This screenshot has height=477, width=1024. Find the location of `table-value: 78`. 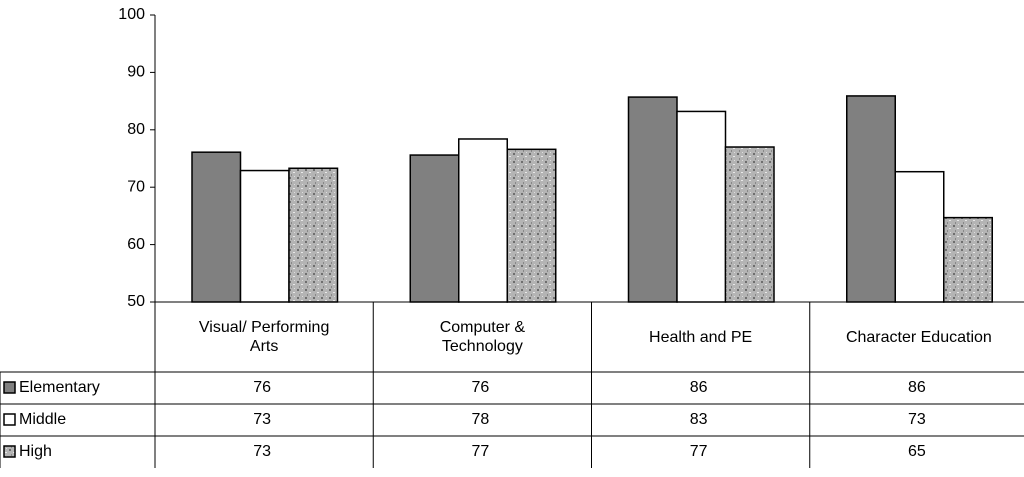

table-value: 78 is located at coordinates (480, 419).